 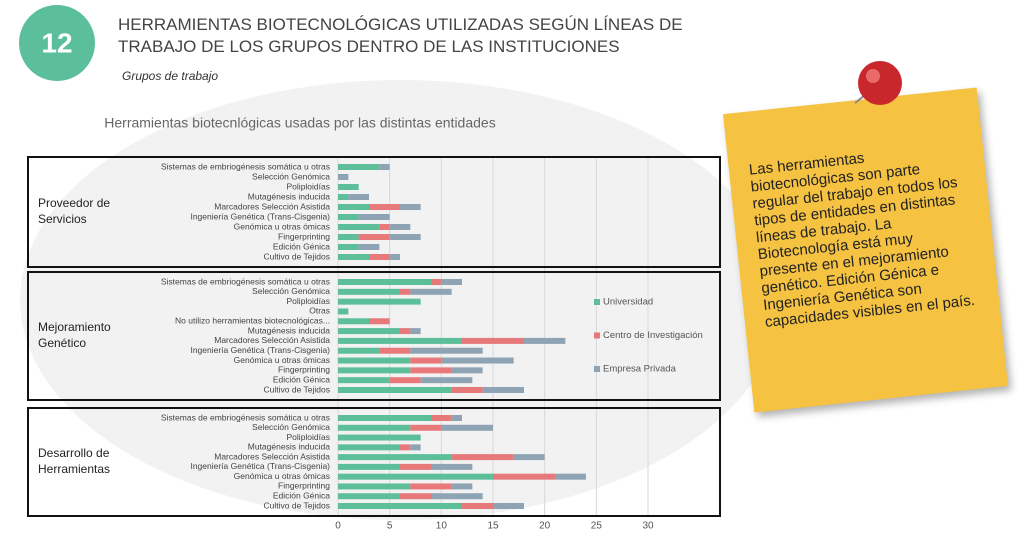 What do you see at coordinates (493, 526) in the screenshot?
I see `x-tick-label: 15` at bounding box center [493, 526].